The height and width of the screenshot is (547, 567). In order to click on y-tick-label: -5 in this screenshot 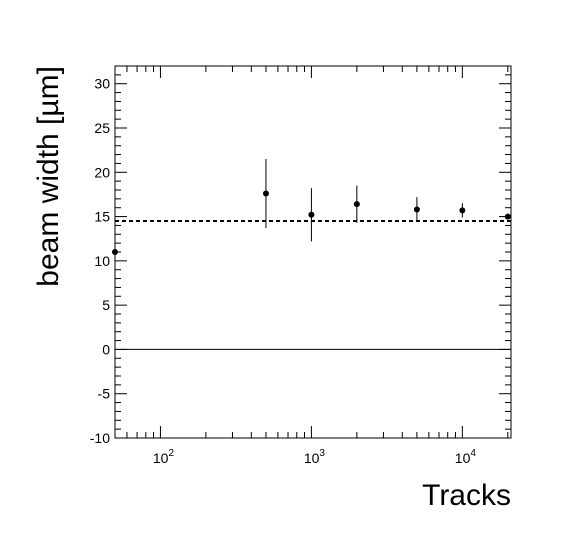, I will do `click(104, 394)`.